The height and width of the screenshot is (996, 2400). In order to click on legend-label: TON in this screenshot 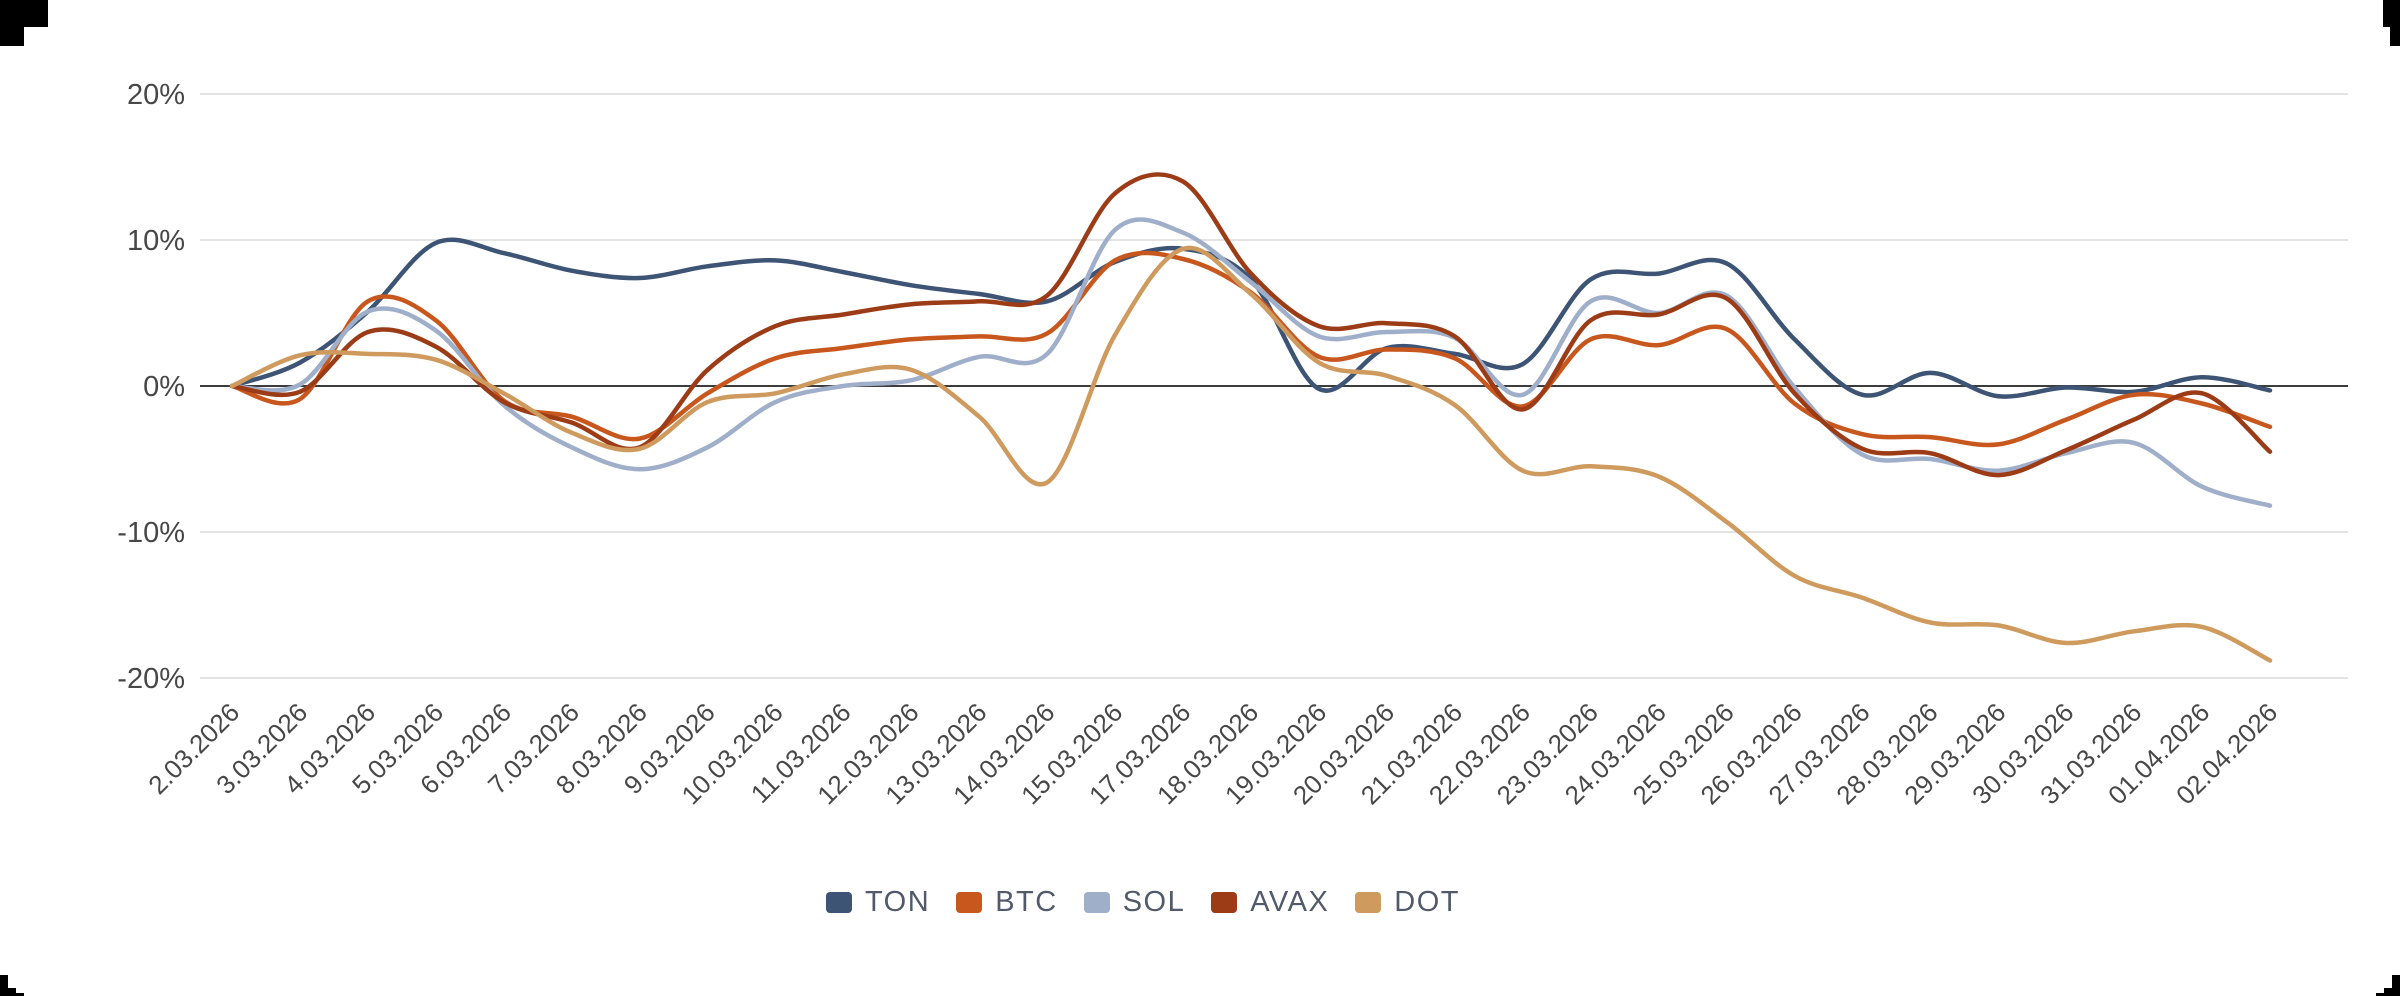, I will do `click(897, 902)`.